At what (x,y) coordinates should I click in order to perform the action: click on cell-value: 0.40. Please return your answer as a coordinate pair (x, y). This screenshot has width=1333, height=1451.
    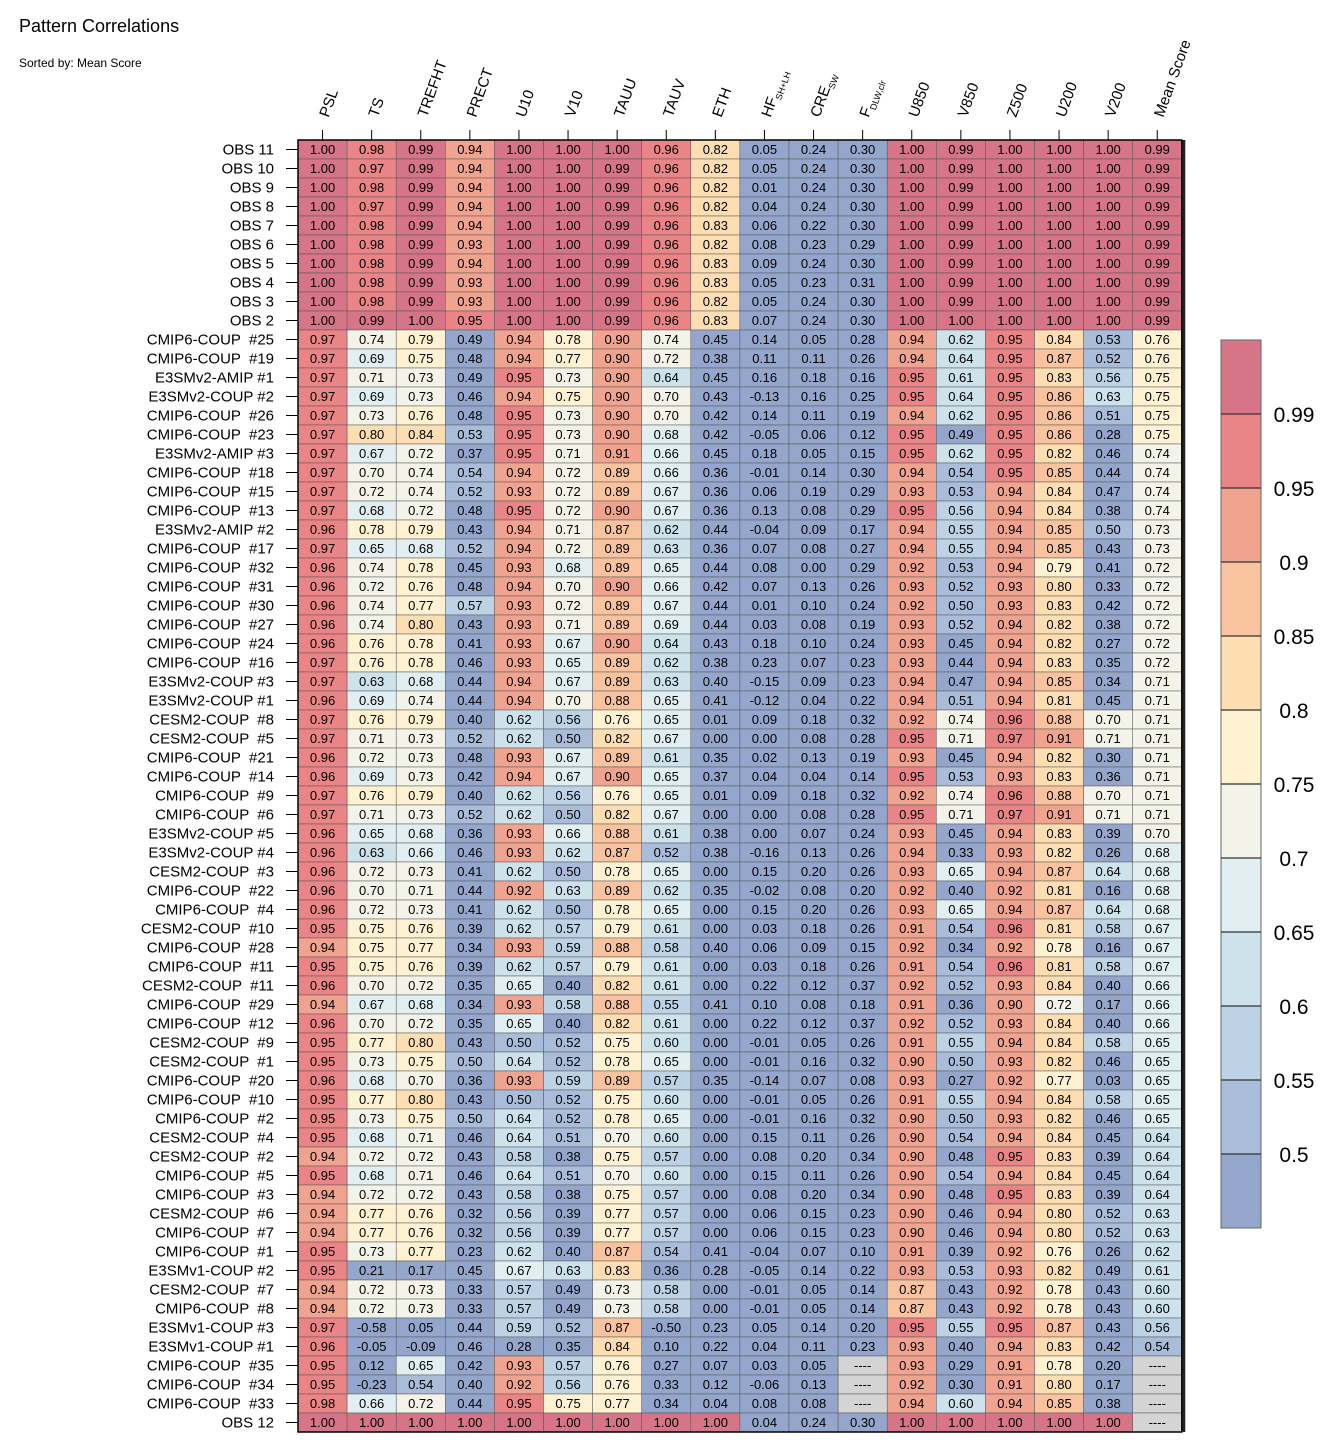
    Looking at the image, I should click on (567, 1023).